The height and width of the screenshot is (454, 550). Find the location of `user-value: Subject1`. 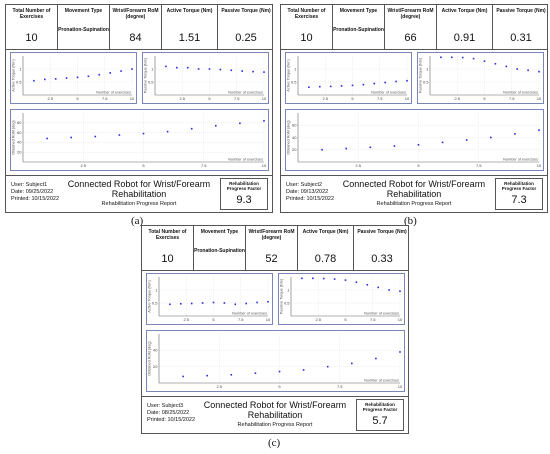

user-value: Subject1 is located at coordinates (36, 185).